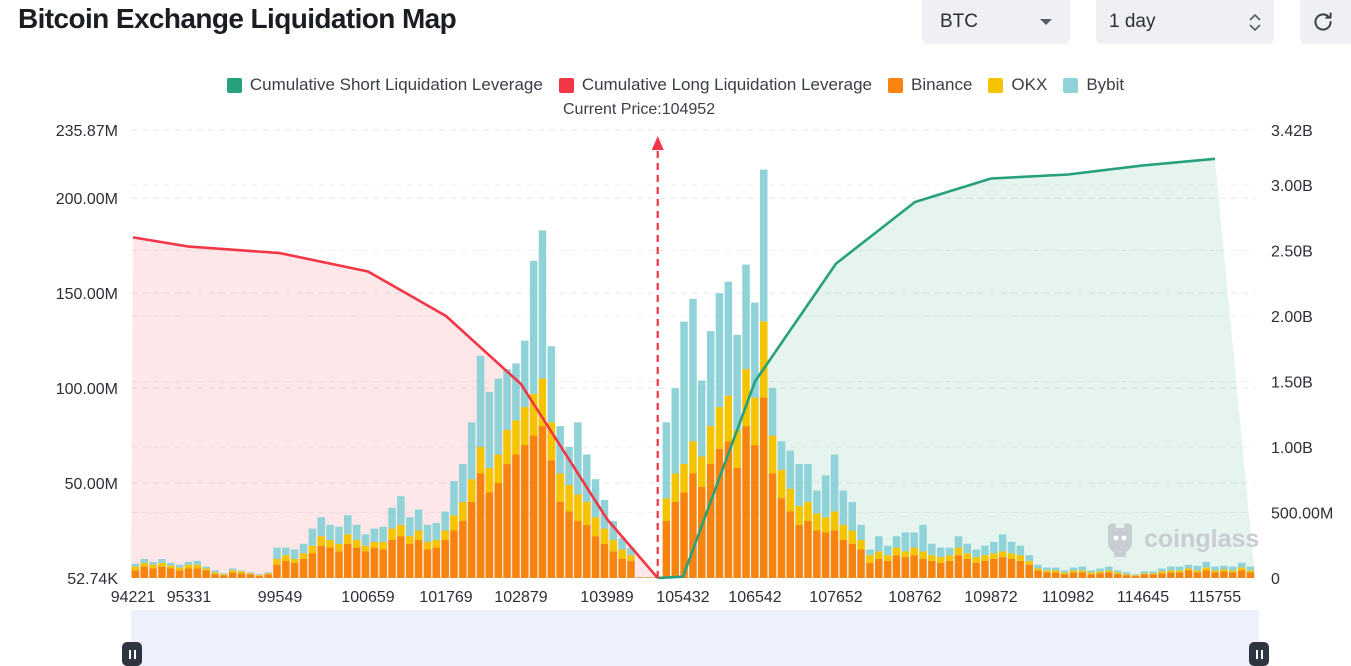  What do you see at coordinates (1292, 383) in the screenshot?
I see `right-axis-tick: 1.50B` at bounding box center [1292, 383].